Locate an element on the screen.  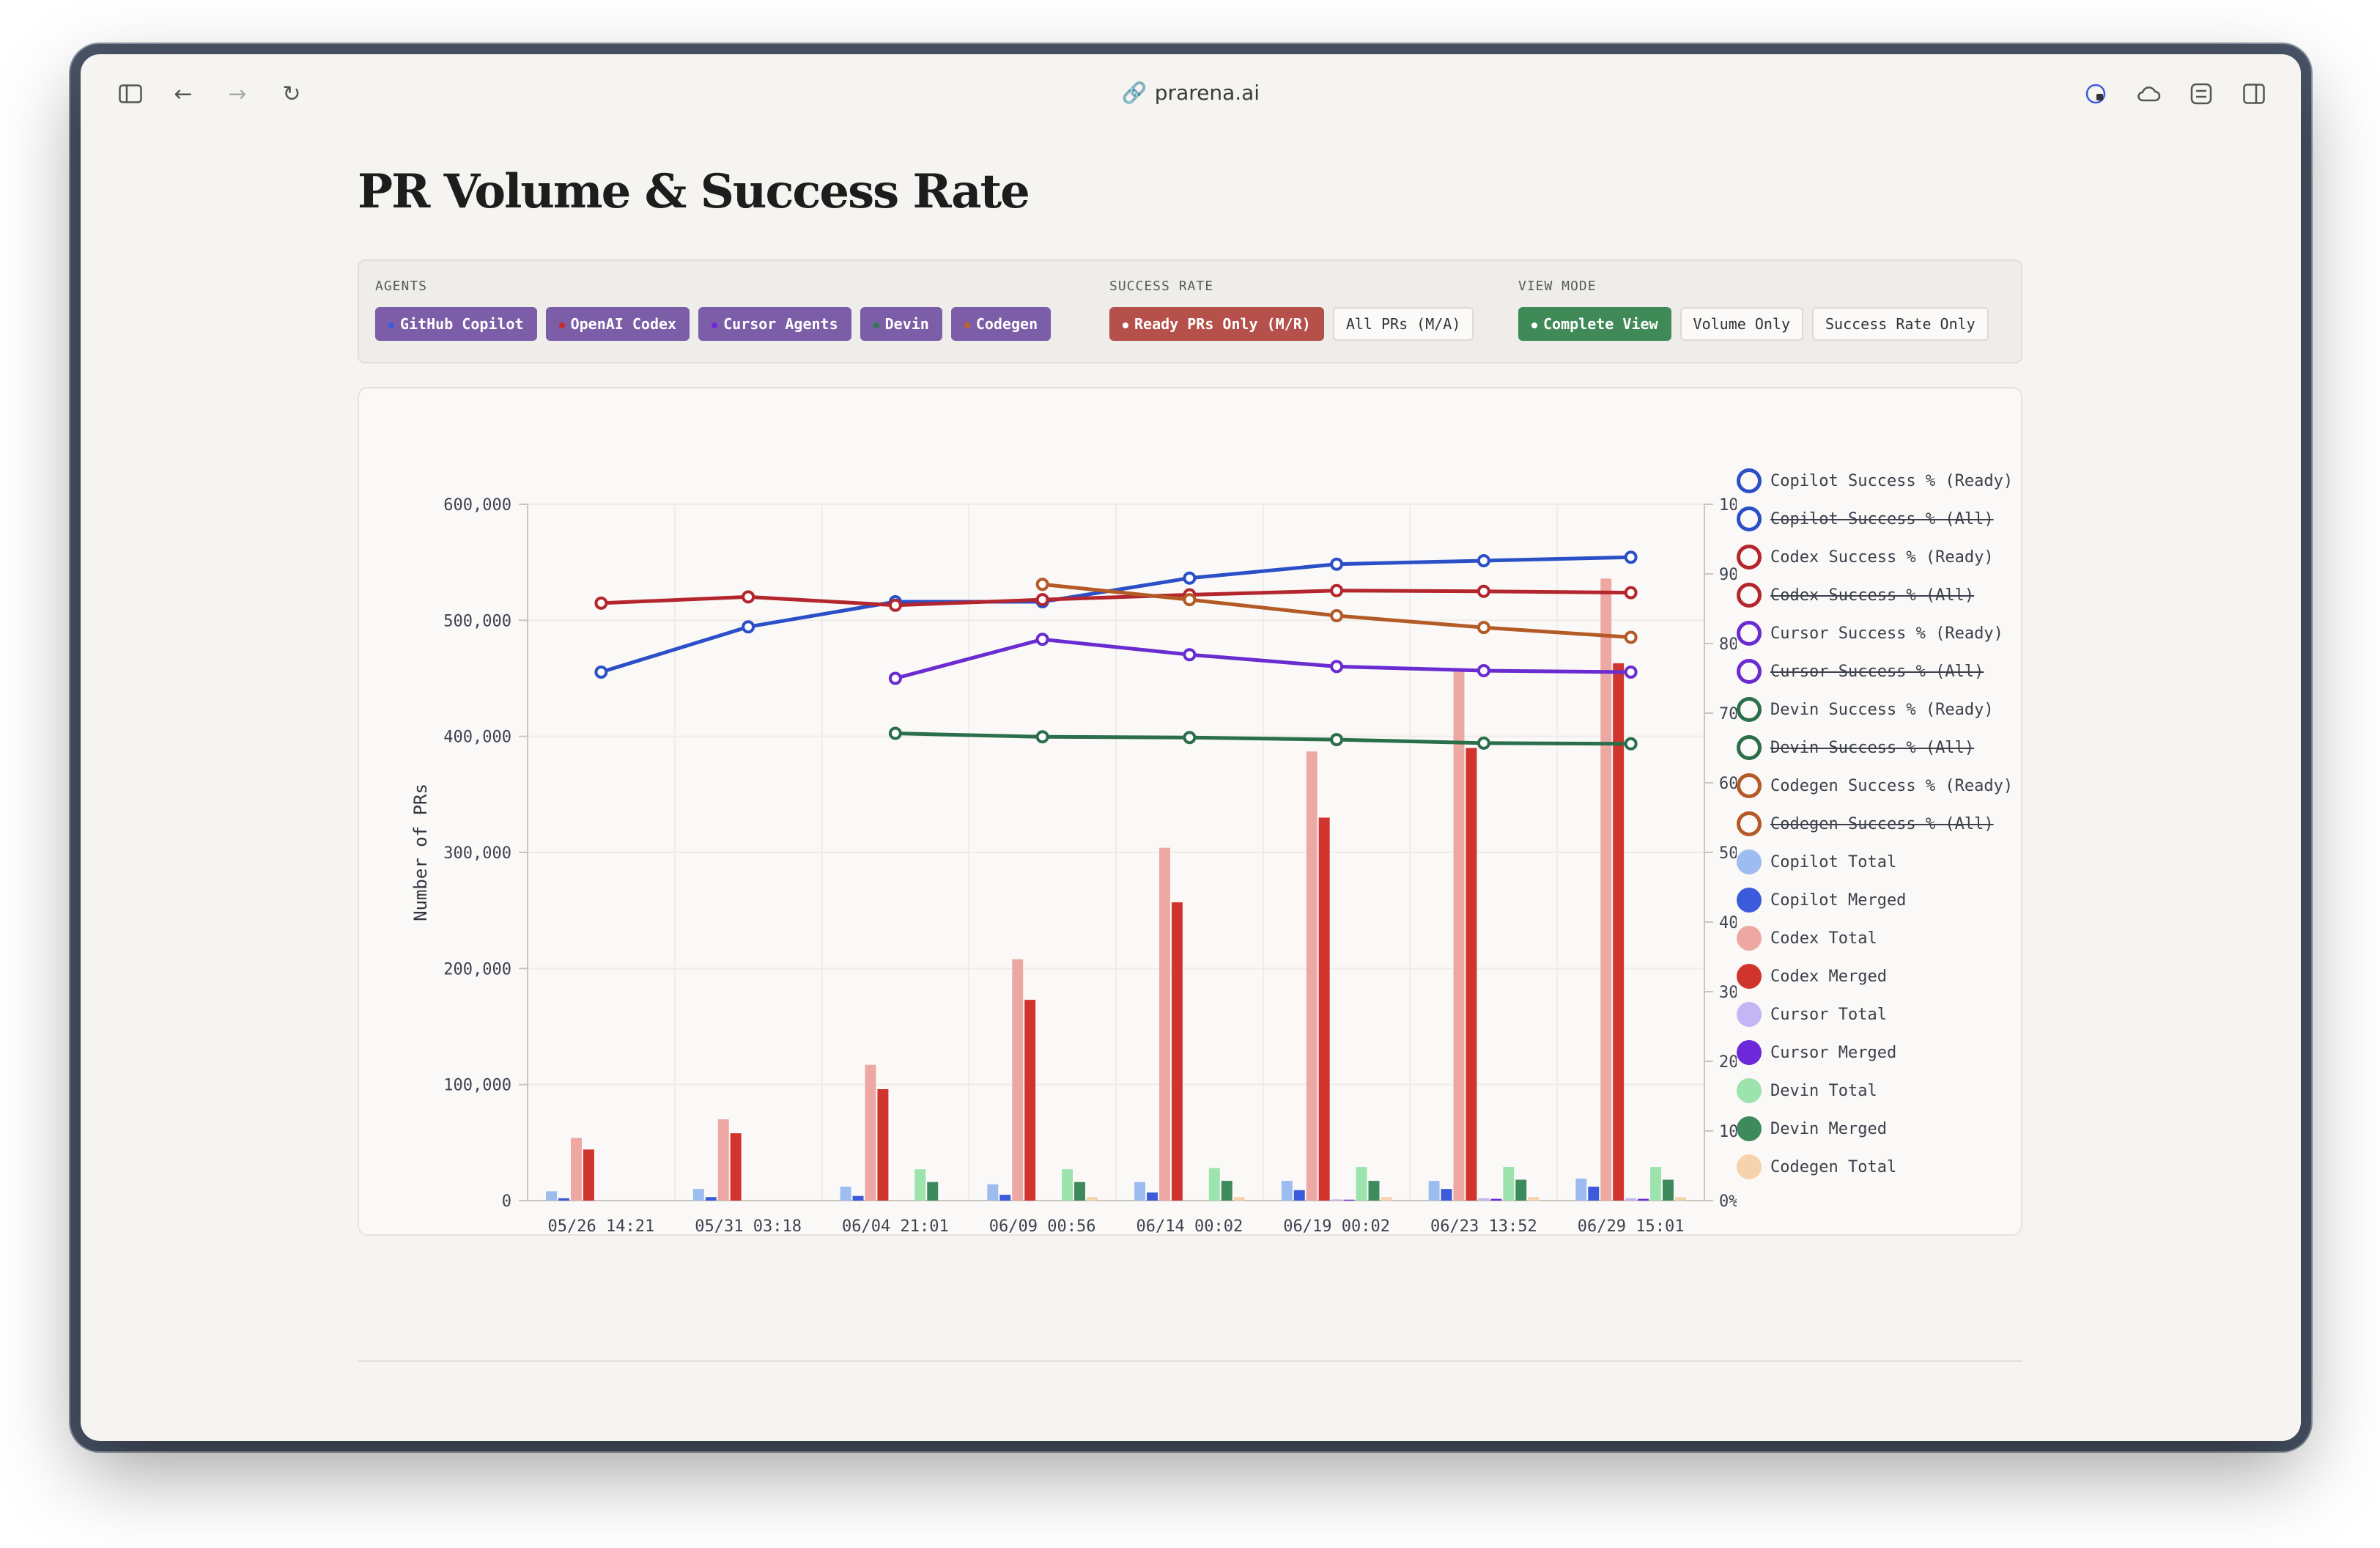
agent-chip-codegen: Codegen is located at coordinates (1001, 324).